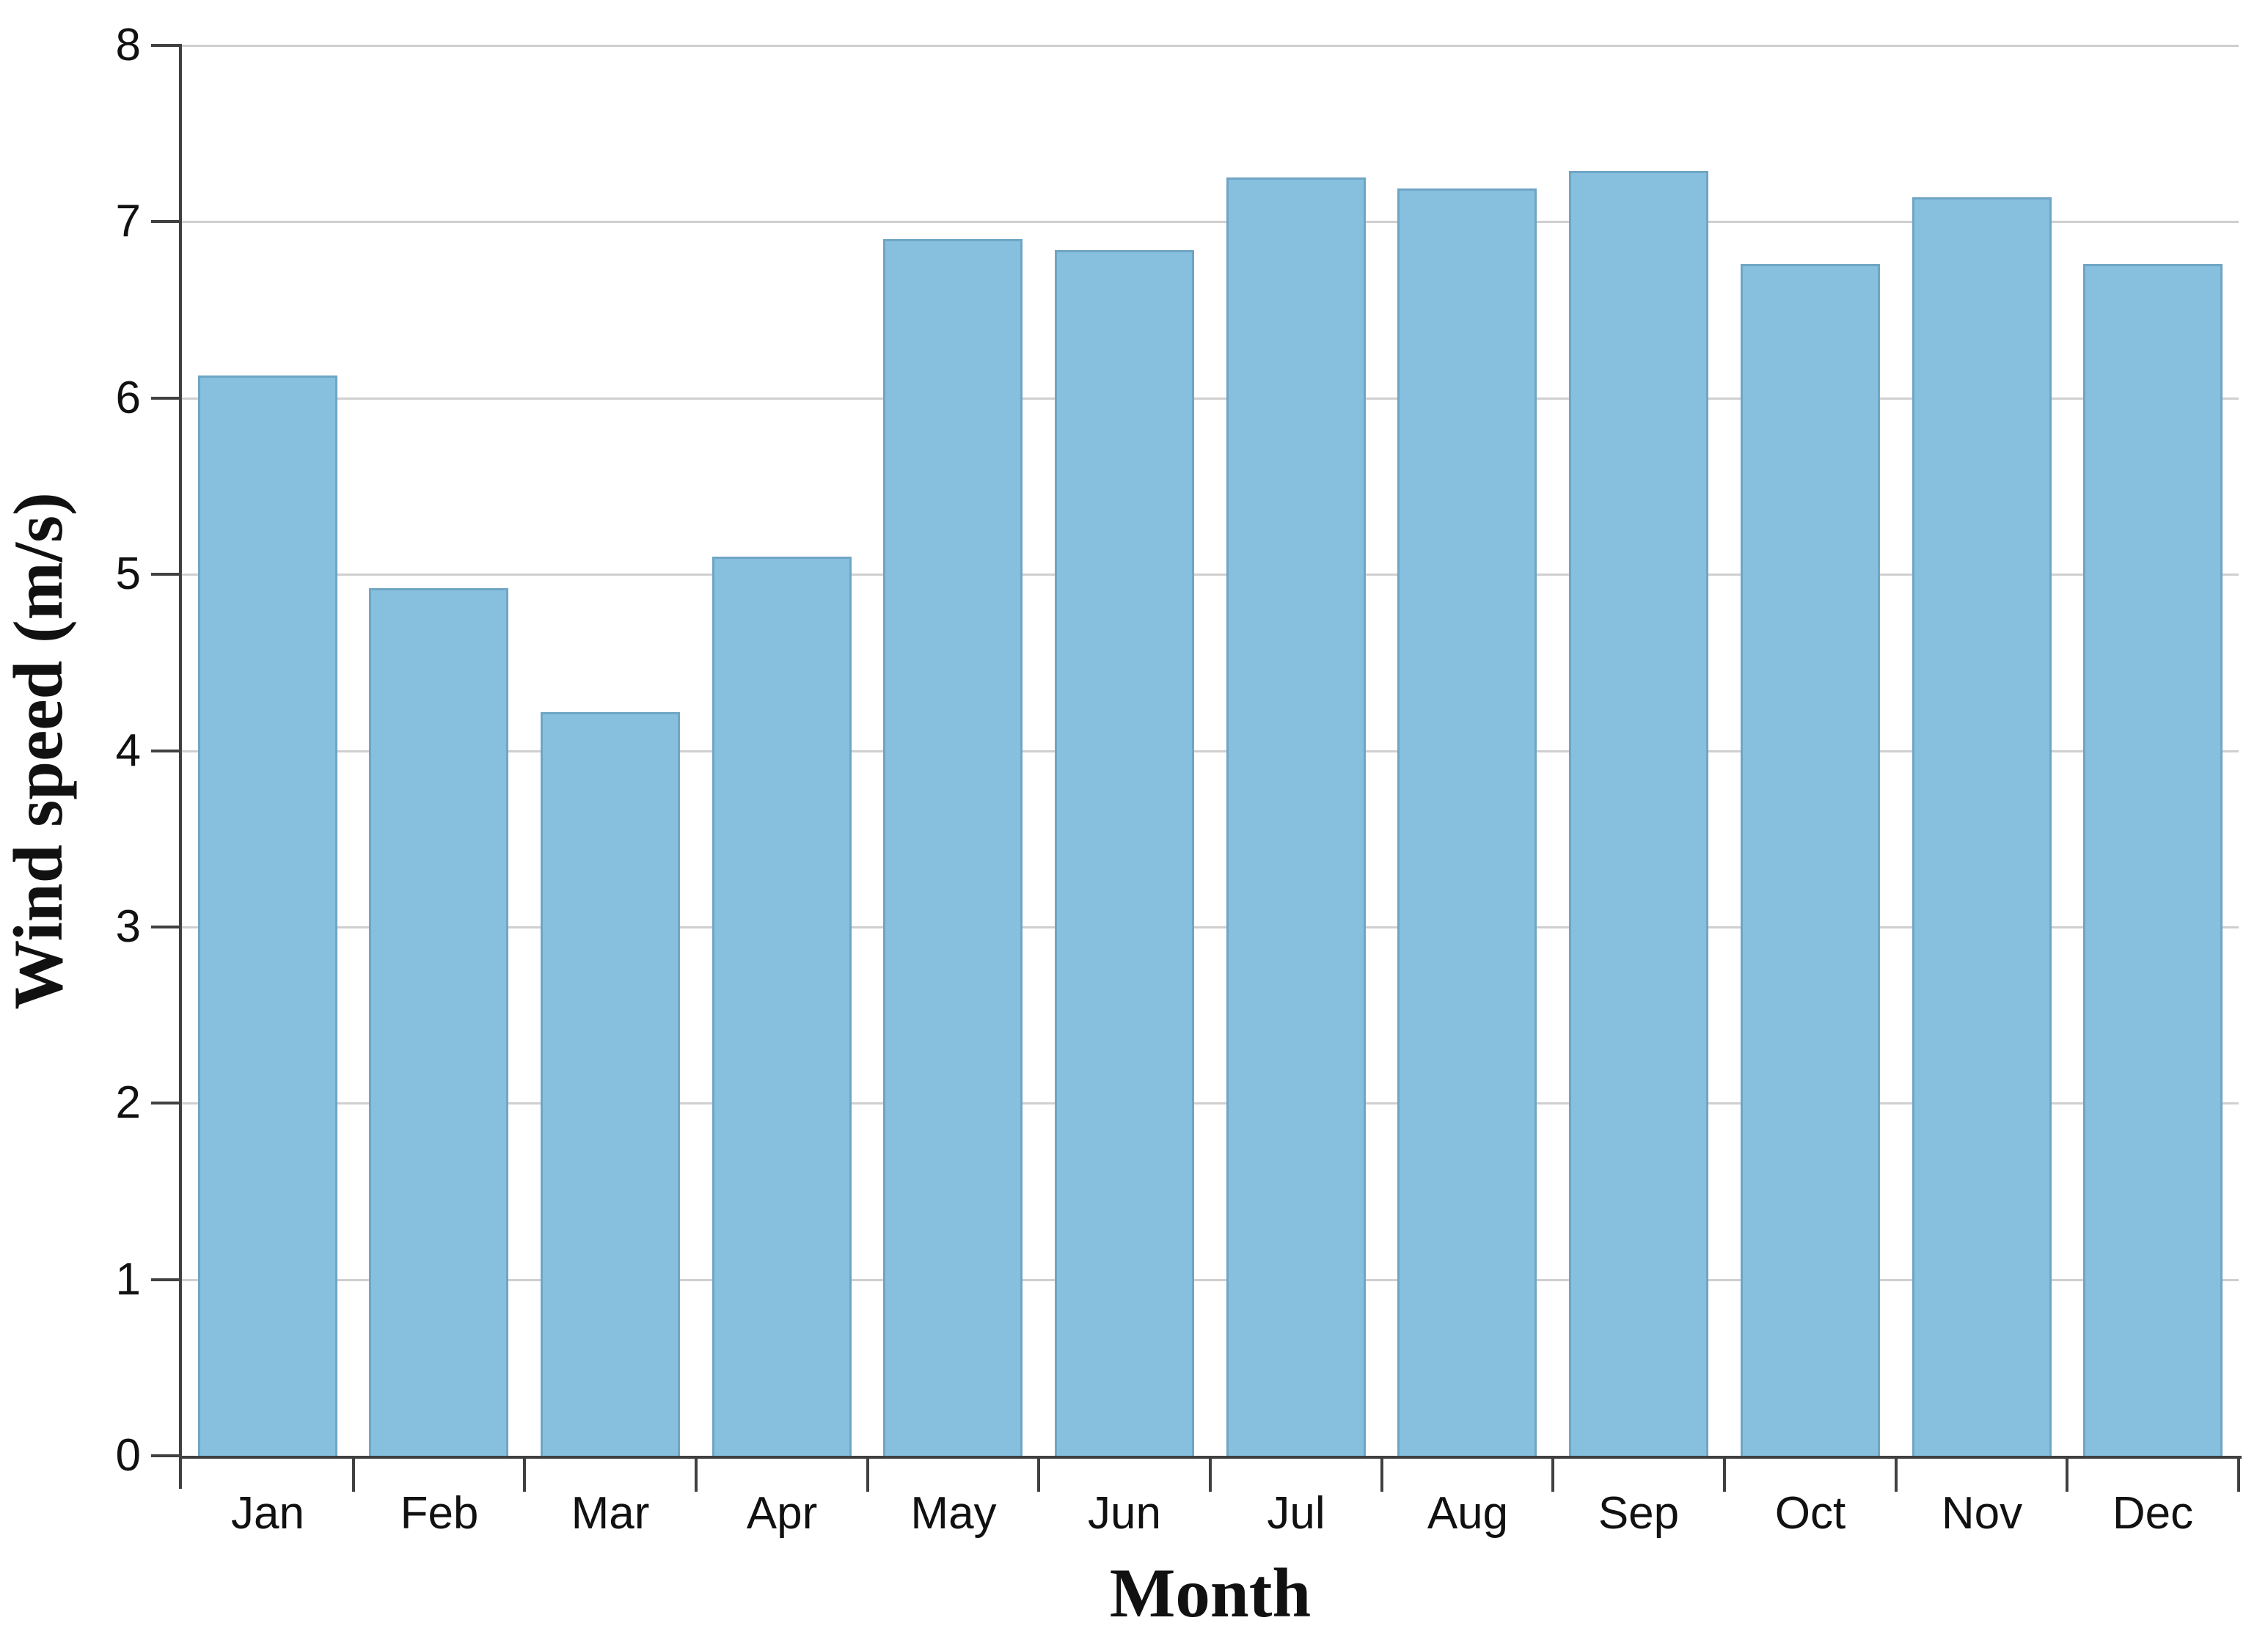 This screenshot has width=2268, height=1634. What do you see at coordinates (2153, 860) in the screenshot?
I see `bar-dec` at bounding box center [2153, 860].